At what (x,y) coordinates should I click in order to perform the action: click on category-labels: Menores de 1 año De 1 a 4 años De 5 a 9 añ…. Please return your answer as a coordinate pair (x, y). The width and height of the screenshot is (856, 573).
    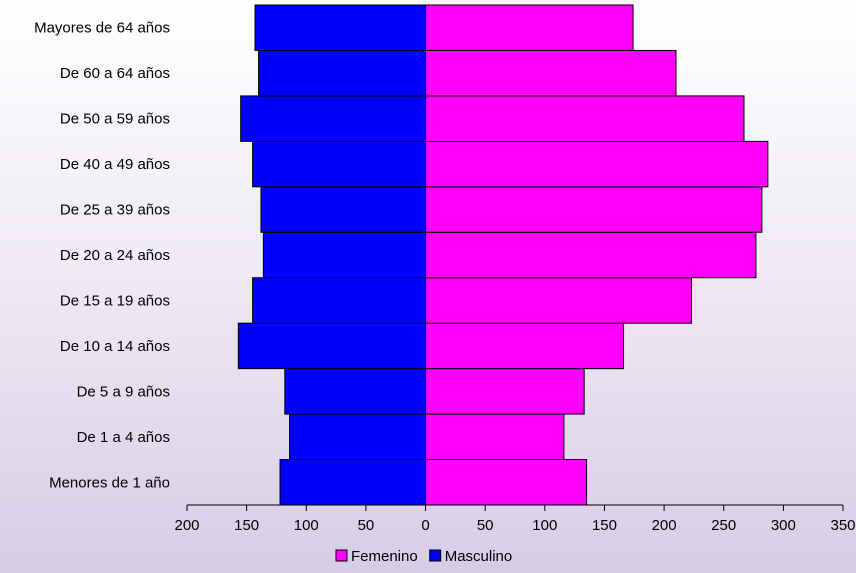
    Looking at the image, I should click on (102, 256).